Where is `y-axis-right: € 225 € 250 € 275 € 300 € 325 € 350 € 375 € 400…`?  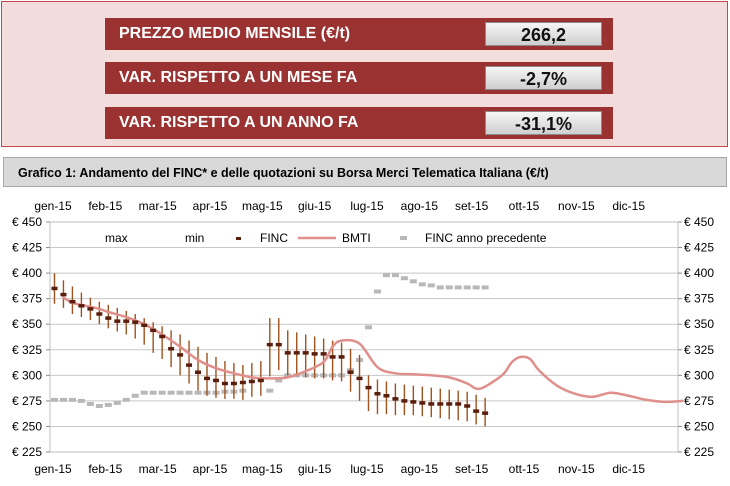 y-axis-right: € 225 € 250 € 275 € 300 € 325 € 350 € 375 € 400… is located at coordinates (696, 337).